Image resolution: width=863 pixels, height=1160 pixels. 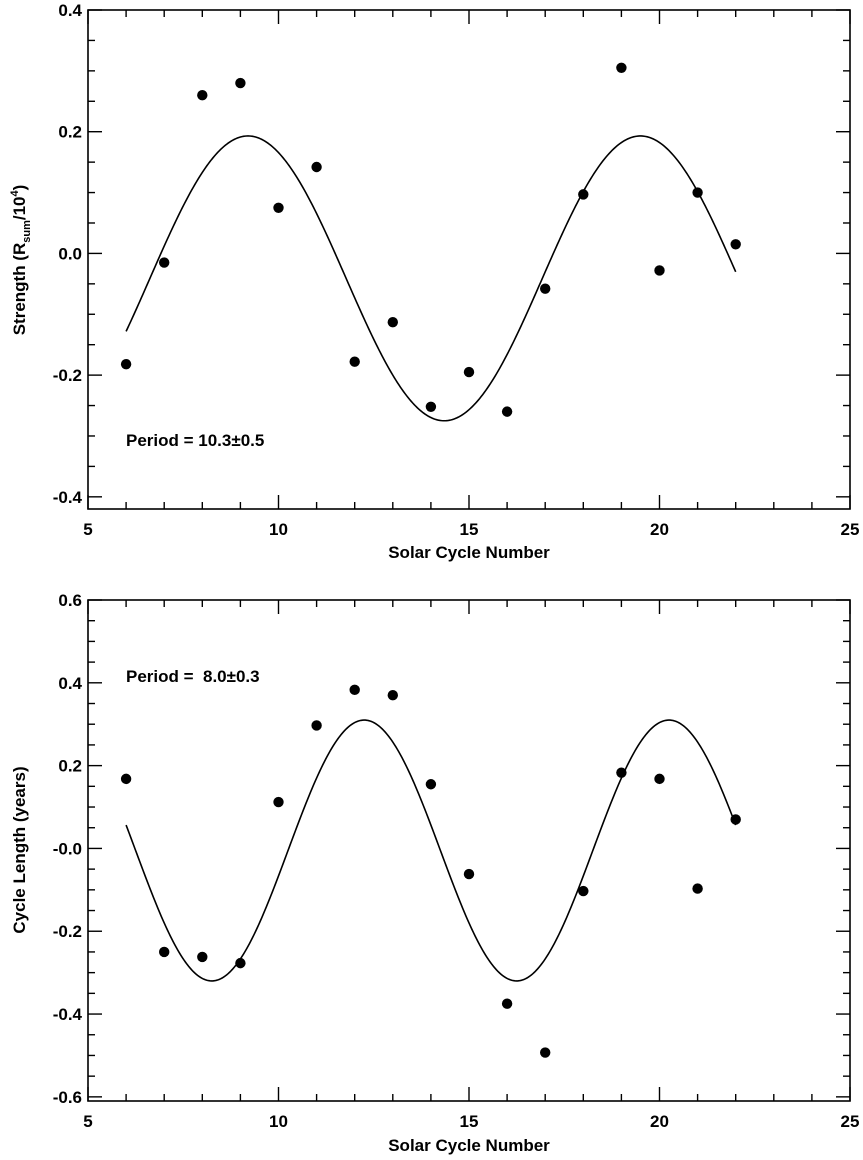 I want to click on cycle-length-x-axis-label: Solar Cycle Number, so click(x=469, y=1145).